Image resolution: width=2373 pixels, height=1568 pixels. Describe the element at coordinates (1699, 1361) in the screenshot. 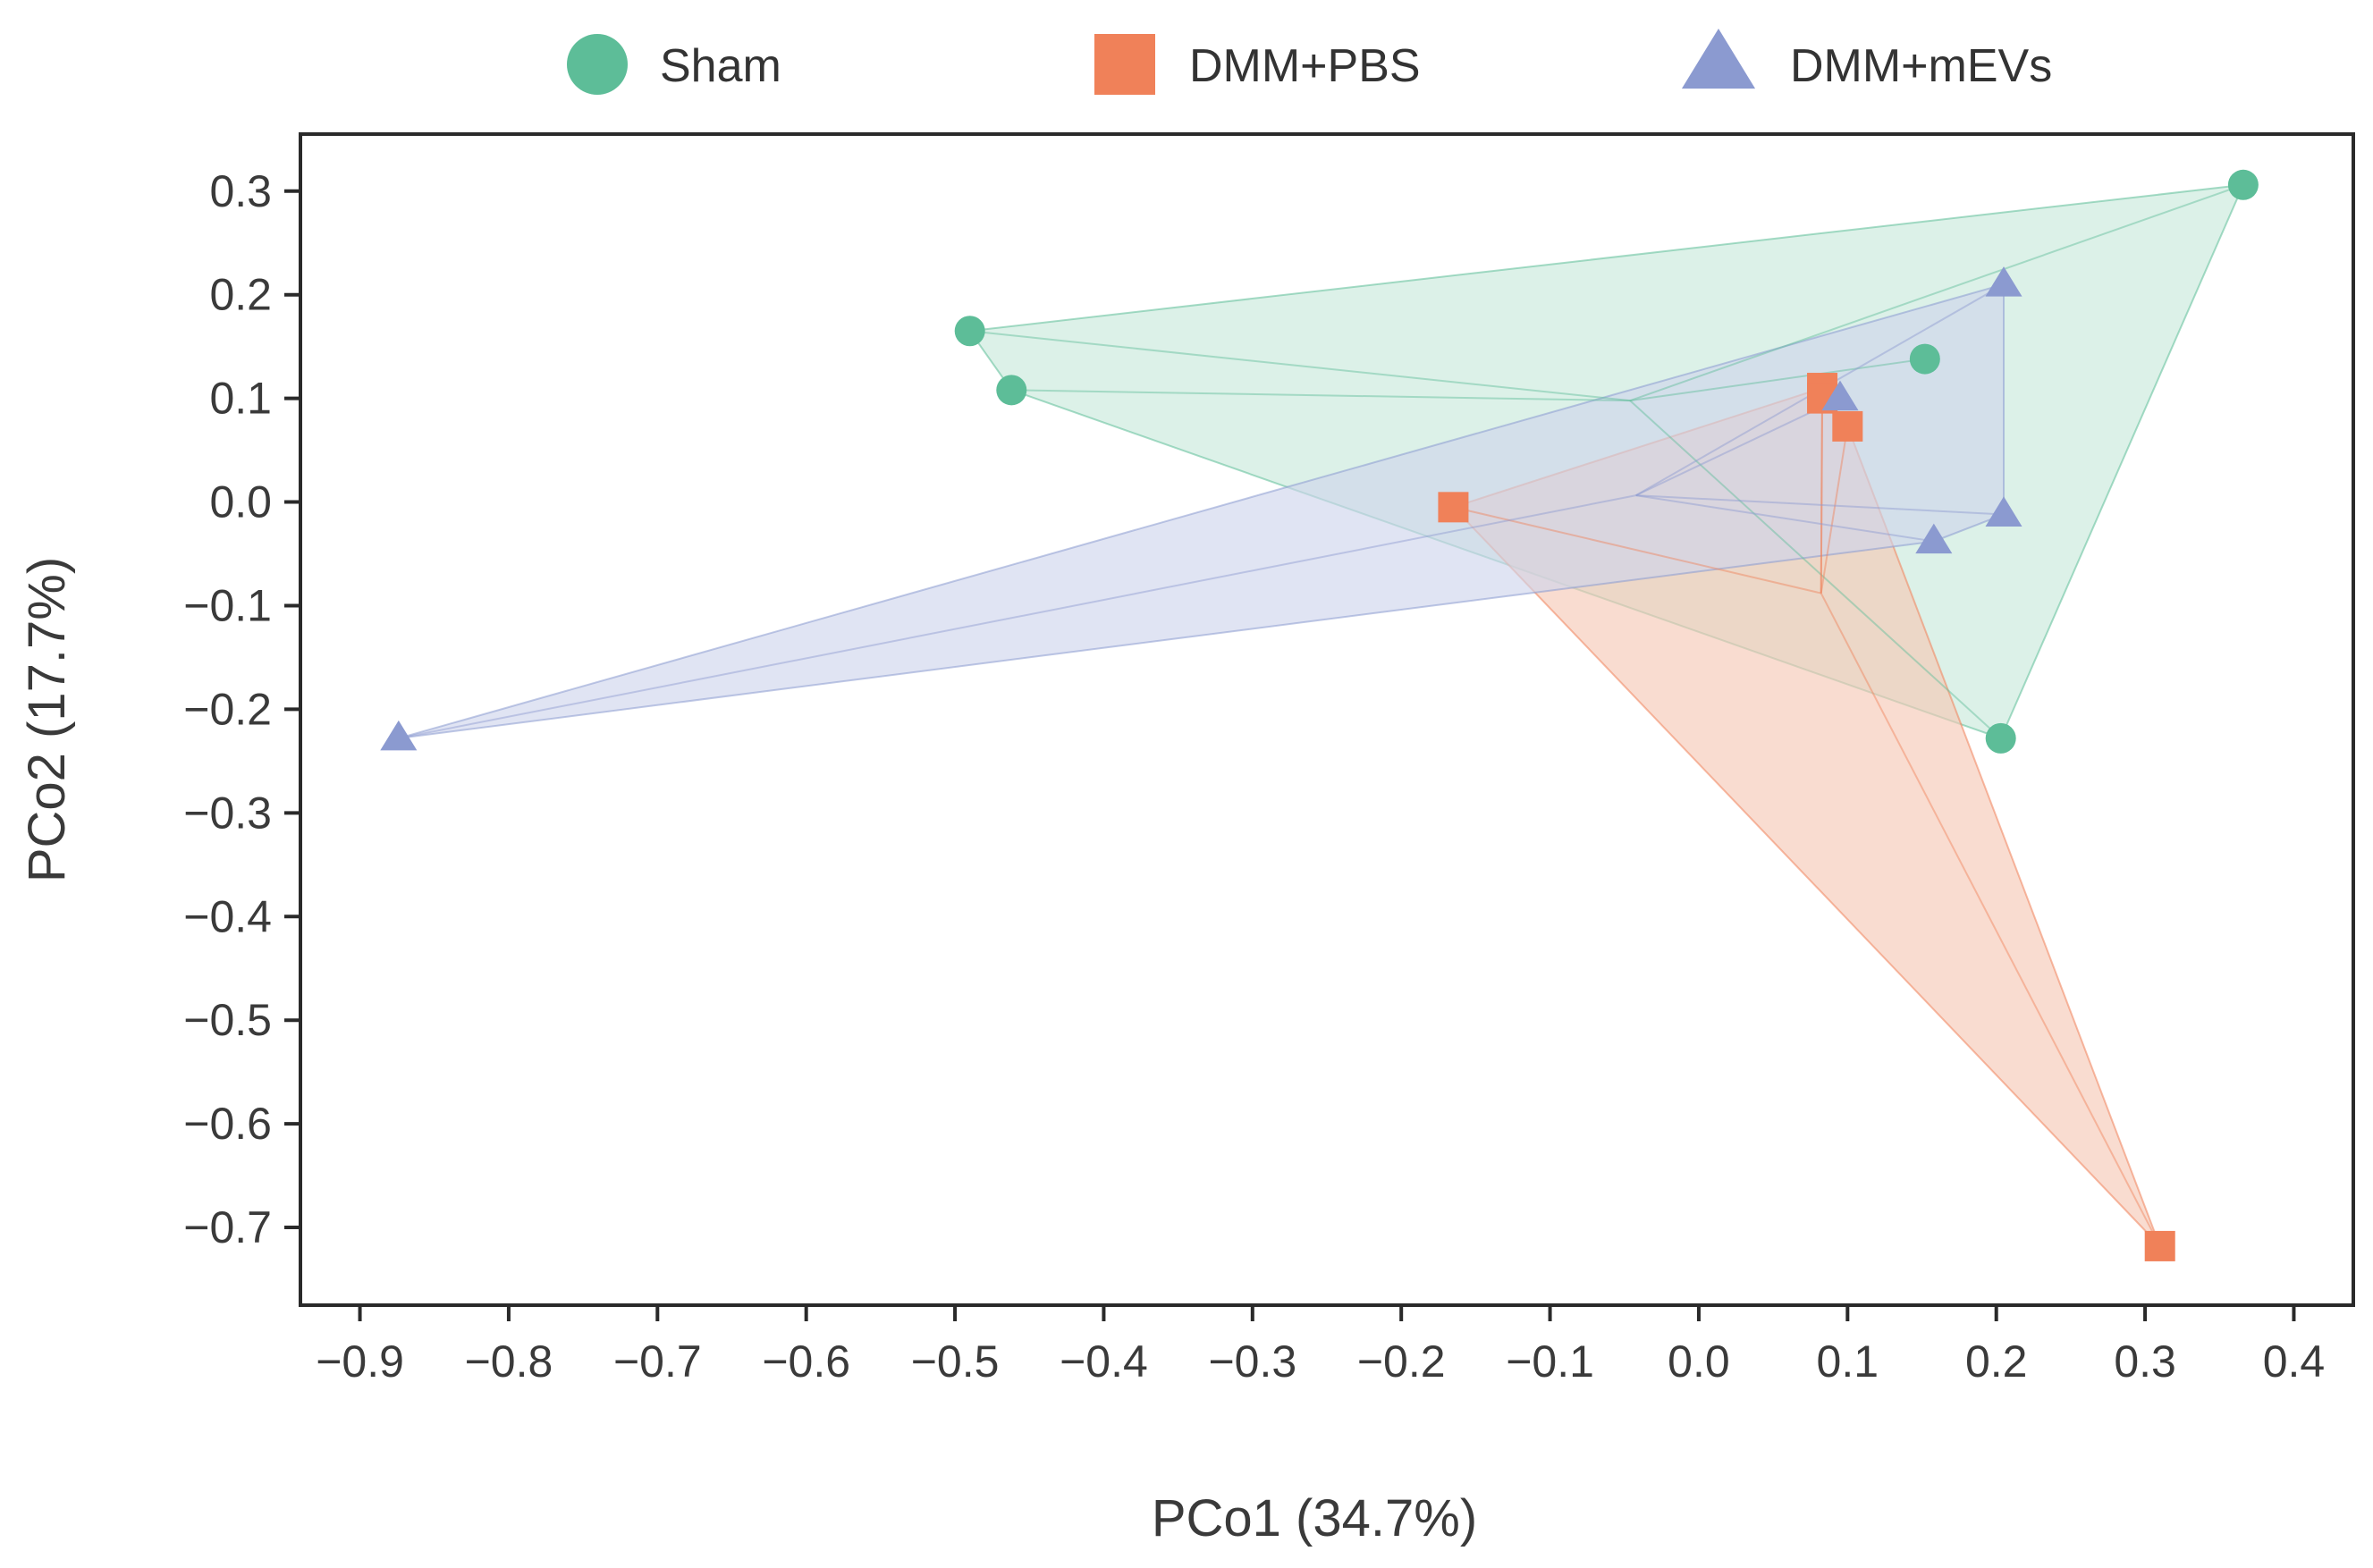

I see `x-tick-label-10: 0.0` at that location.